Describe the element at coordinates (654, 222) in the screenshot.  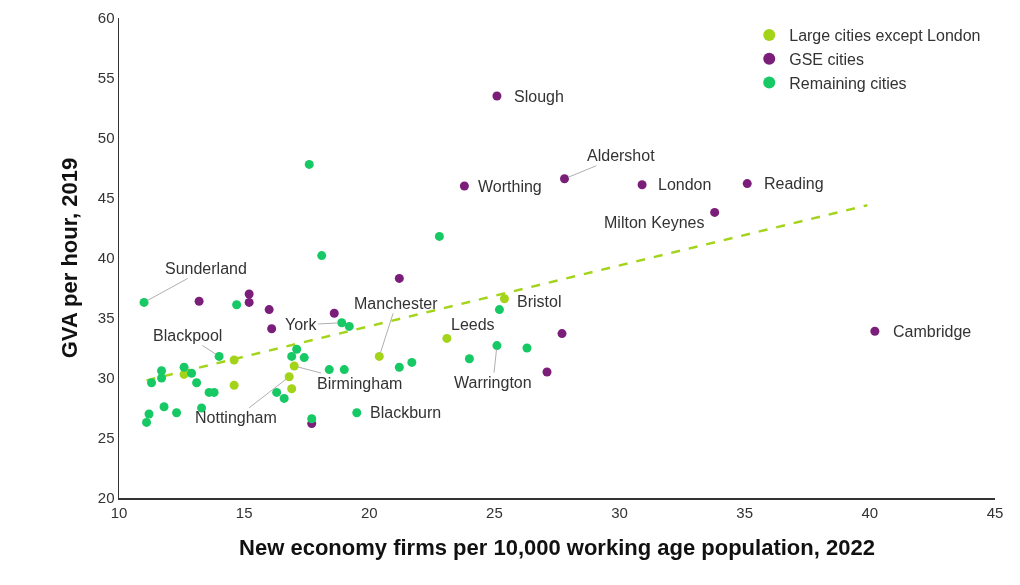
I see `annotation: Milton Keynes` at that location.